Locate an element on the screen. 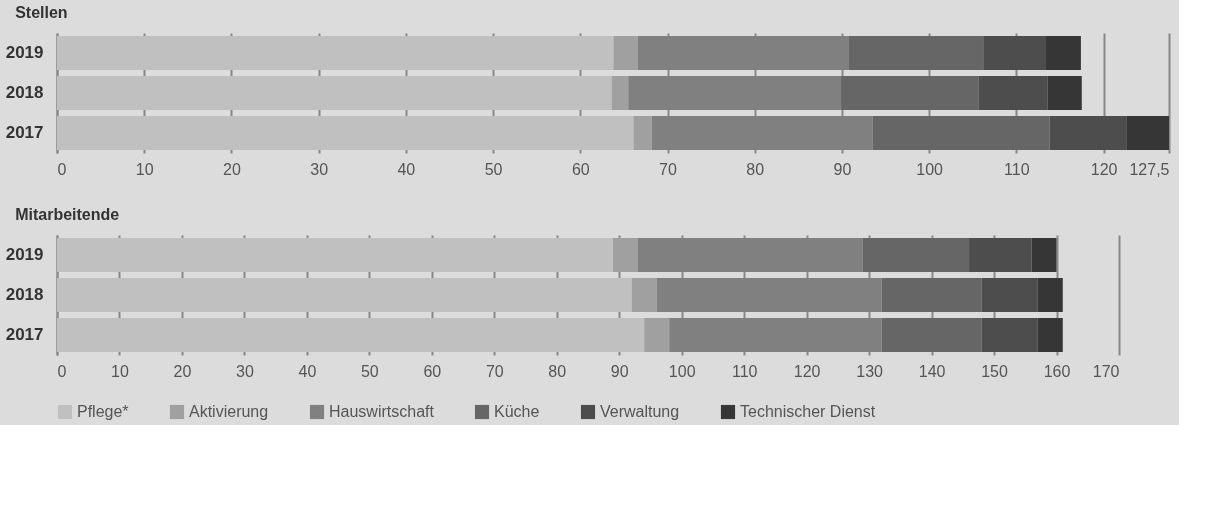 This screenshot has width=1231, height=512. legend-label: Verwaltung is located at coordinates (640, 411).